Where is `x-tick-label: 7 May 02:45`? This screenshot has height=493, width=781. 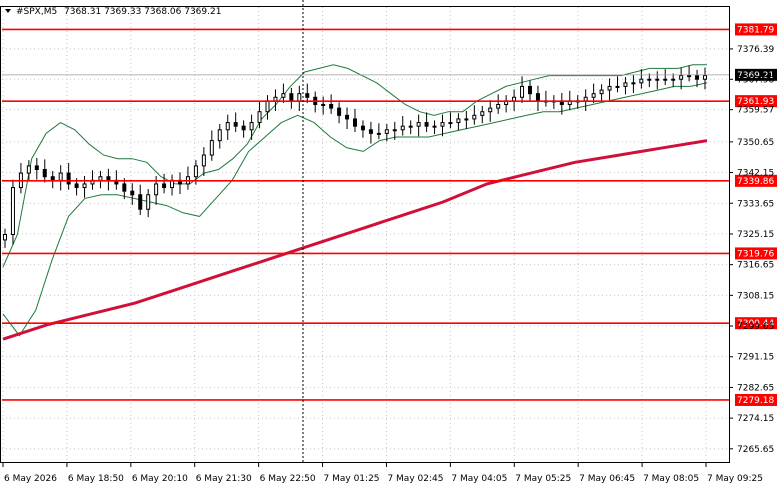
x-tick-label: 7 May 02:45 is located at coordinates (415, 479).